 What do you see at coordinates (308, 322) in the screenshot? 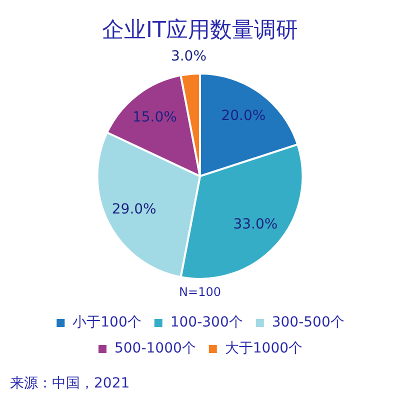
I see `legend-label: 300-500个` at bounding box center [308, 322].